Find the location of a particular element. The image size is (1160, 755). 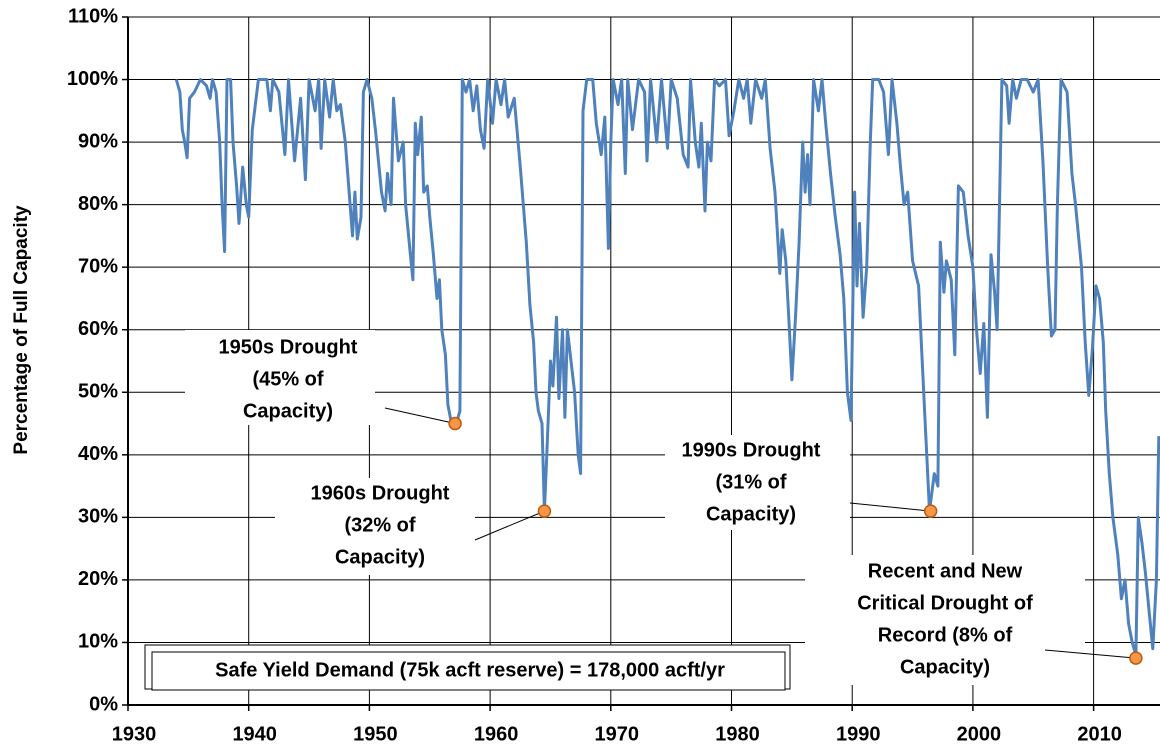

annotation-text: Critical Drought of is located at coordinates (945, 603).